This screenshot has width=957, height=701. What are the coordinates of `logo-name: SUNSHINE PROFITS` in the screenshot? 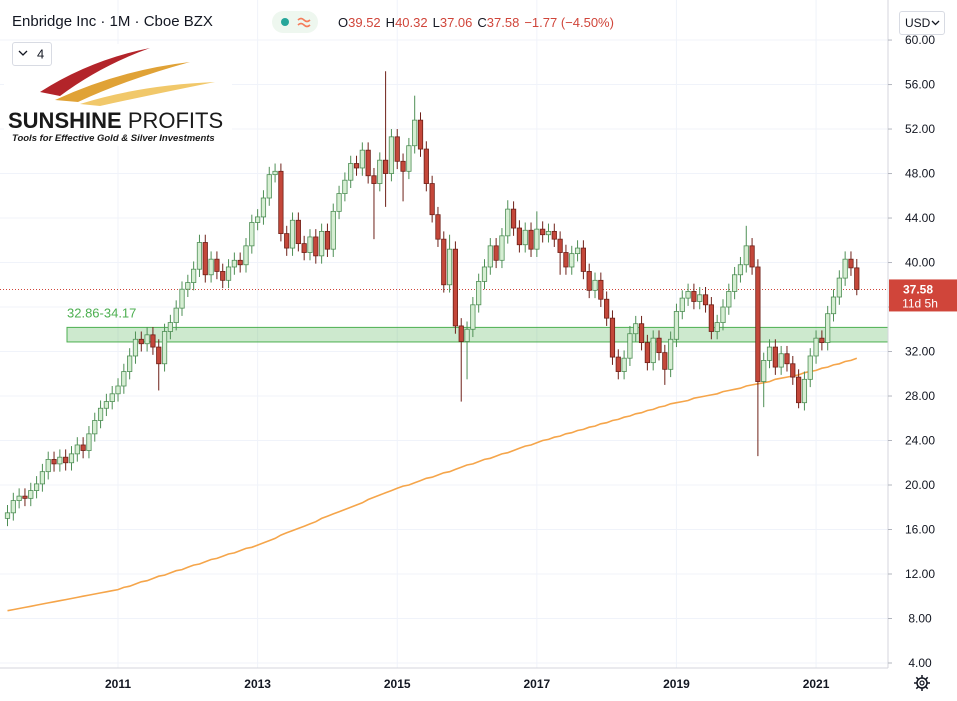 It's located at (115, 120).